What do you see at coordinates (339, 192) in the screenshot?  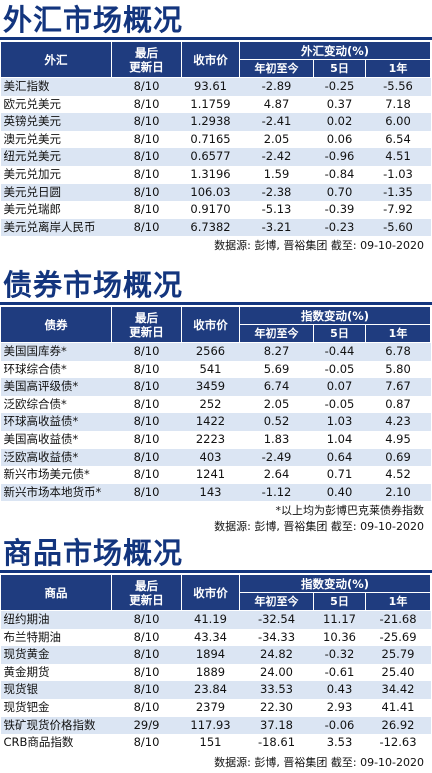 I see `row-5d: 0.70` at bounding box center [339, 192].